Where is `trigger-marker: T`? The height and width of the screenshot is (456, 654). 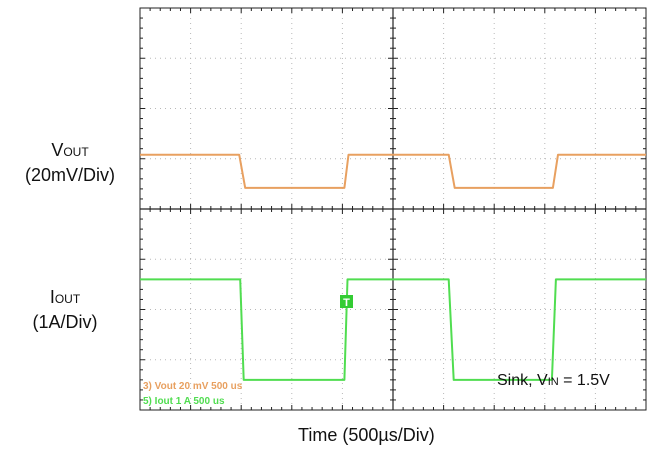 trigger-marker: T is located at coordinates (346, 302).